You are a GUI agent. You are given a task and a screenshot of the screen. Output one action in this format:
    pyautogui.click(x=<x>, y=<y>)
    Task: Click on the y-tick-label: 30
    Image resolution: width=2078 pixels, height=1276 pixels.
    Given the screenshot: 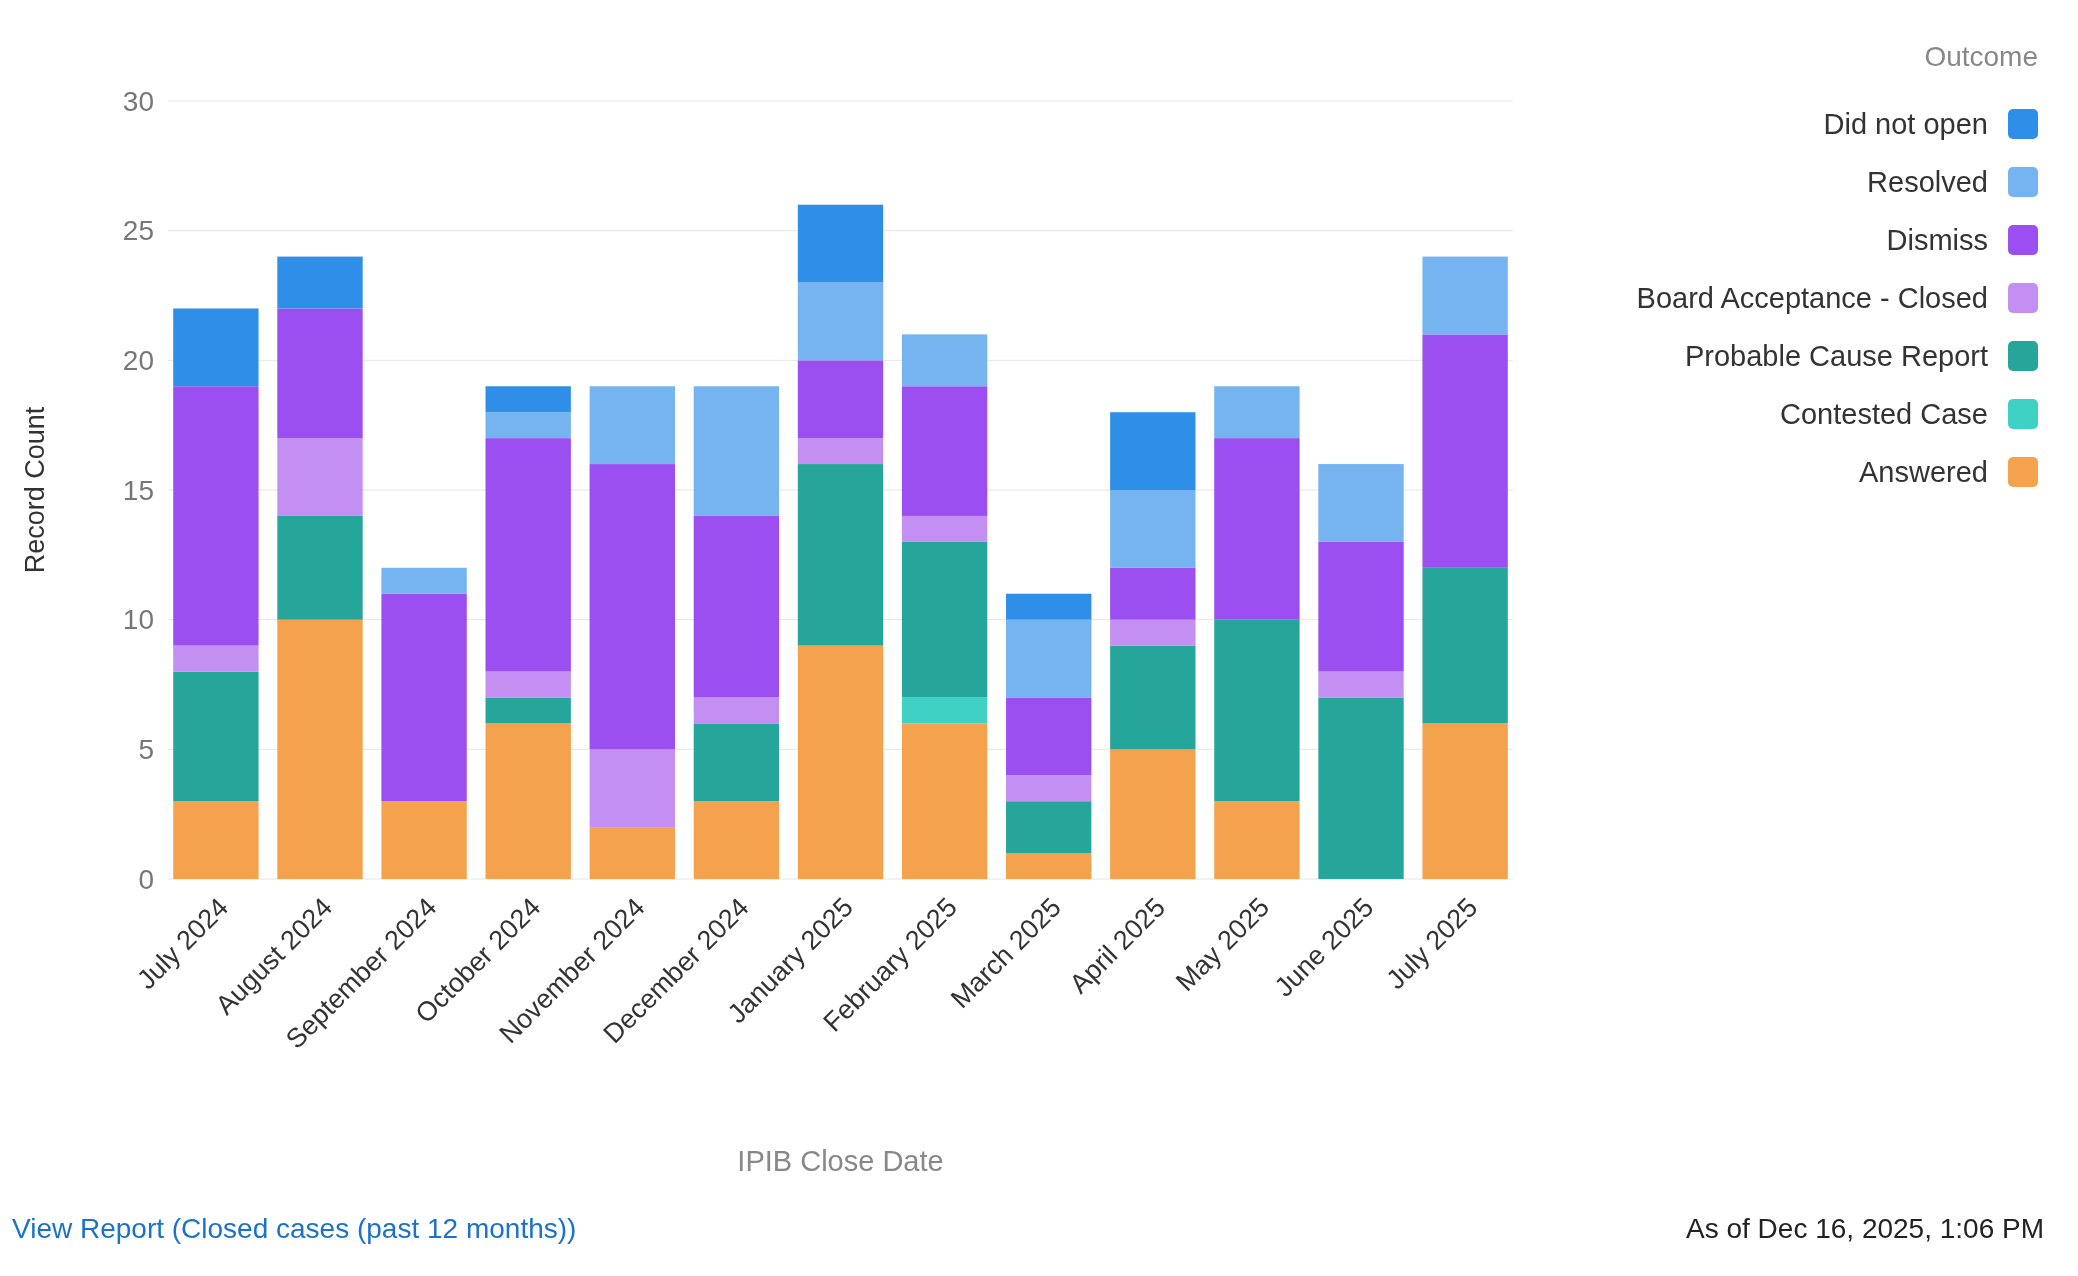 What is the action you would take?
    pyautogui.click(x=138, y=101)
    